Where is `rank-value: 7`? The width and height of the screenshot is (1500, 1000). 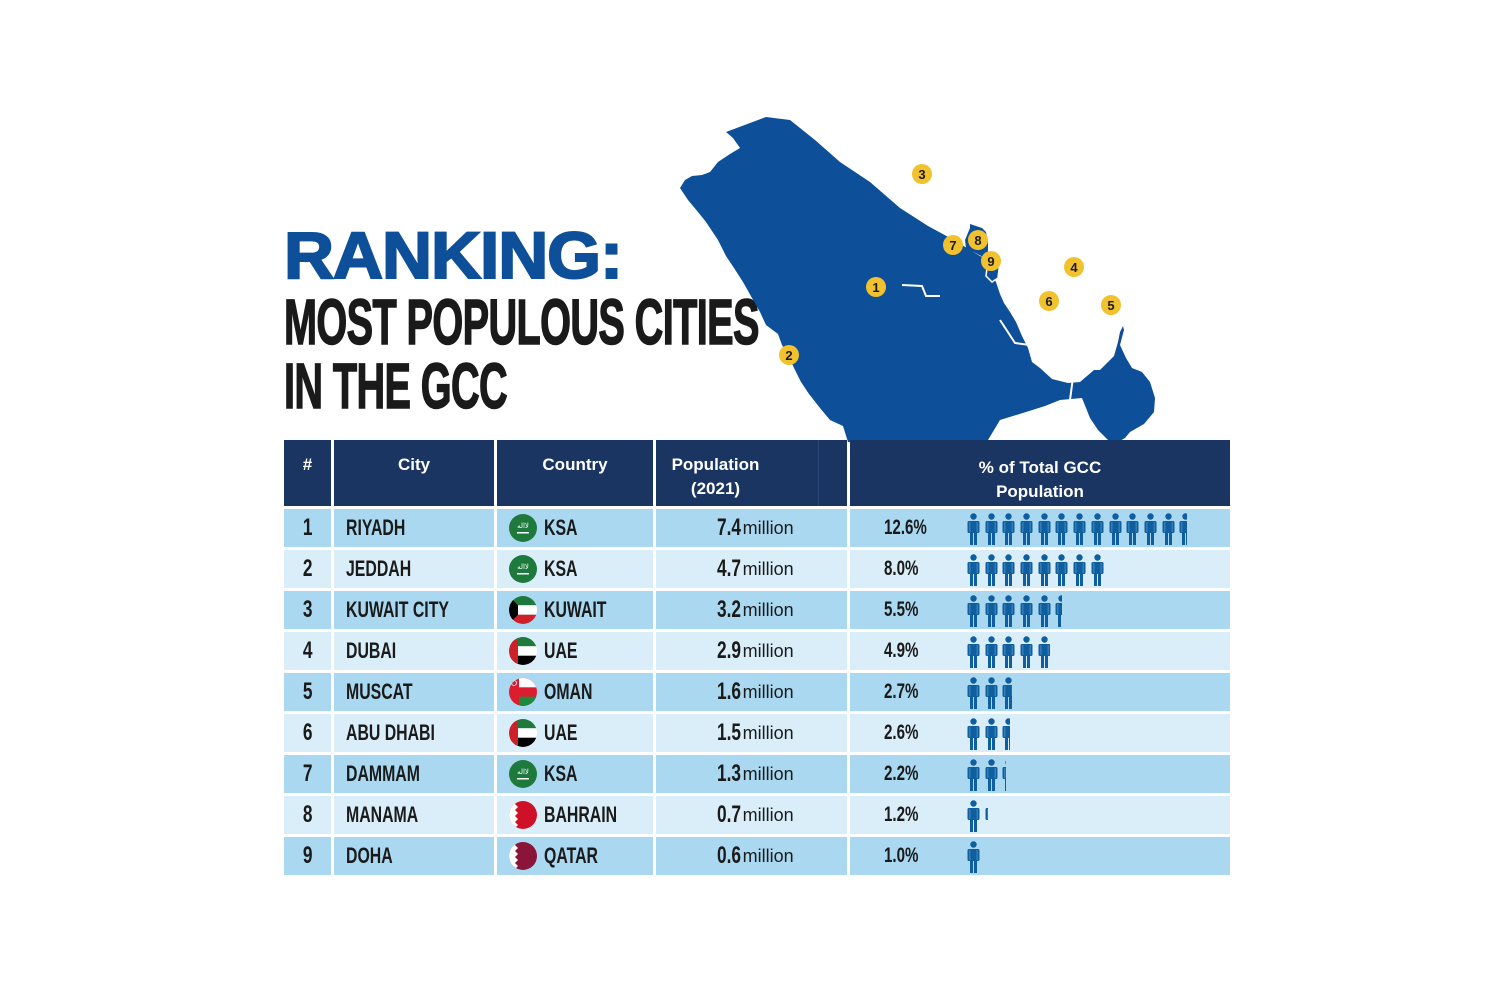
rank-value: 7 is located at coordinates (307, 773).